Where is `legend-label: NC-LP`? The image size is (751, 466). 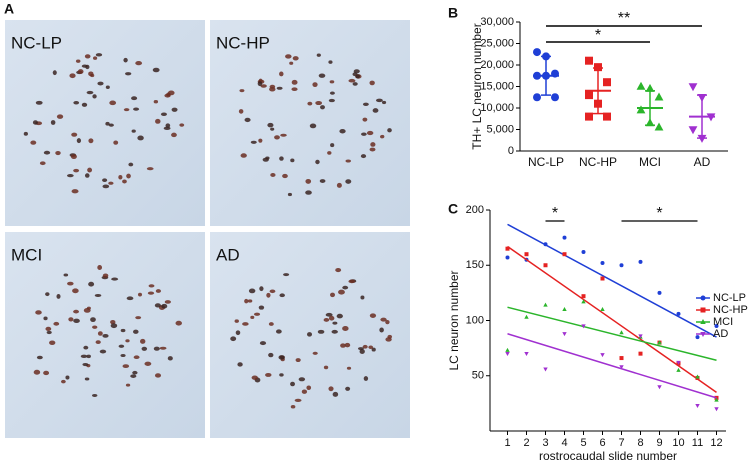 legend-label: NC-LP is located at coordinates (729, 298).